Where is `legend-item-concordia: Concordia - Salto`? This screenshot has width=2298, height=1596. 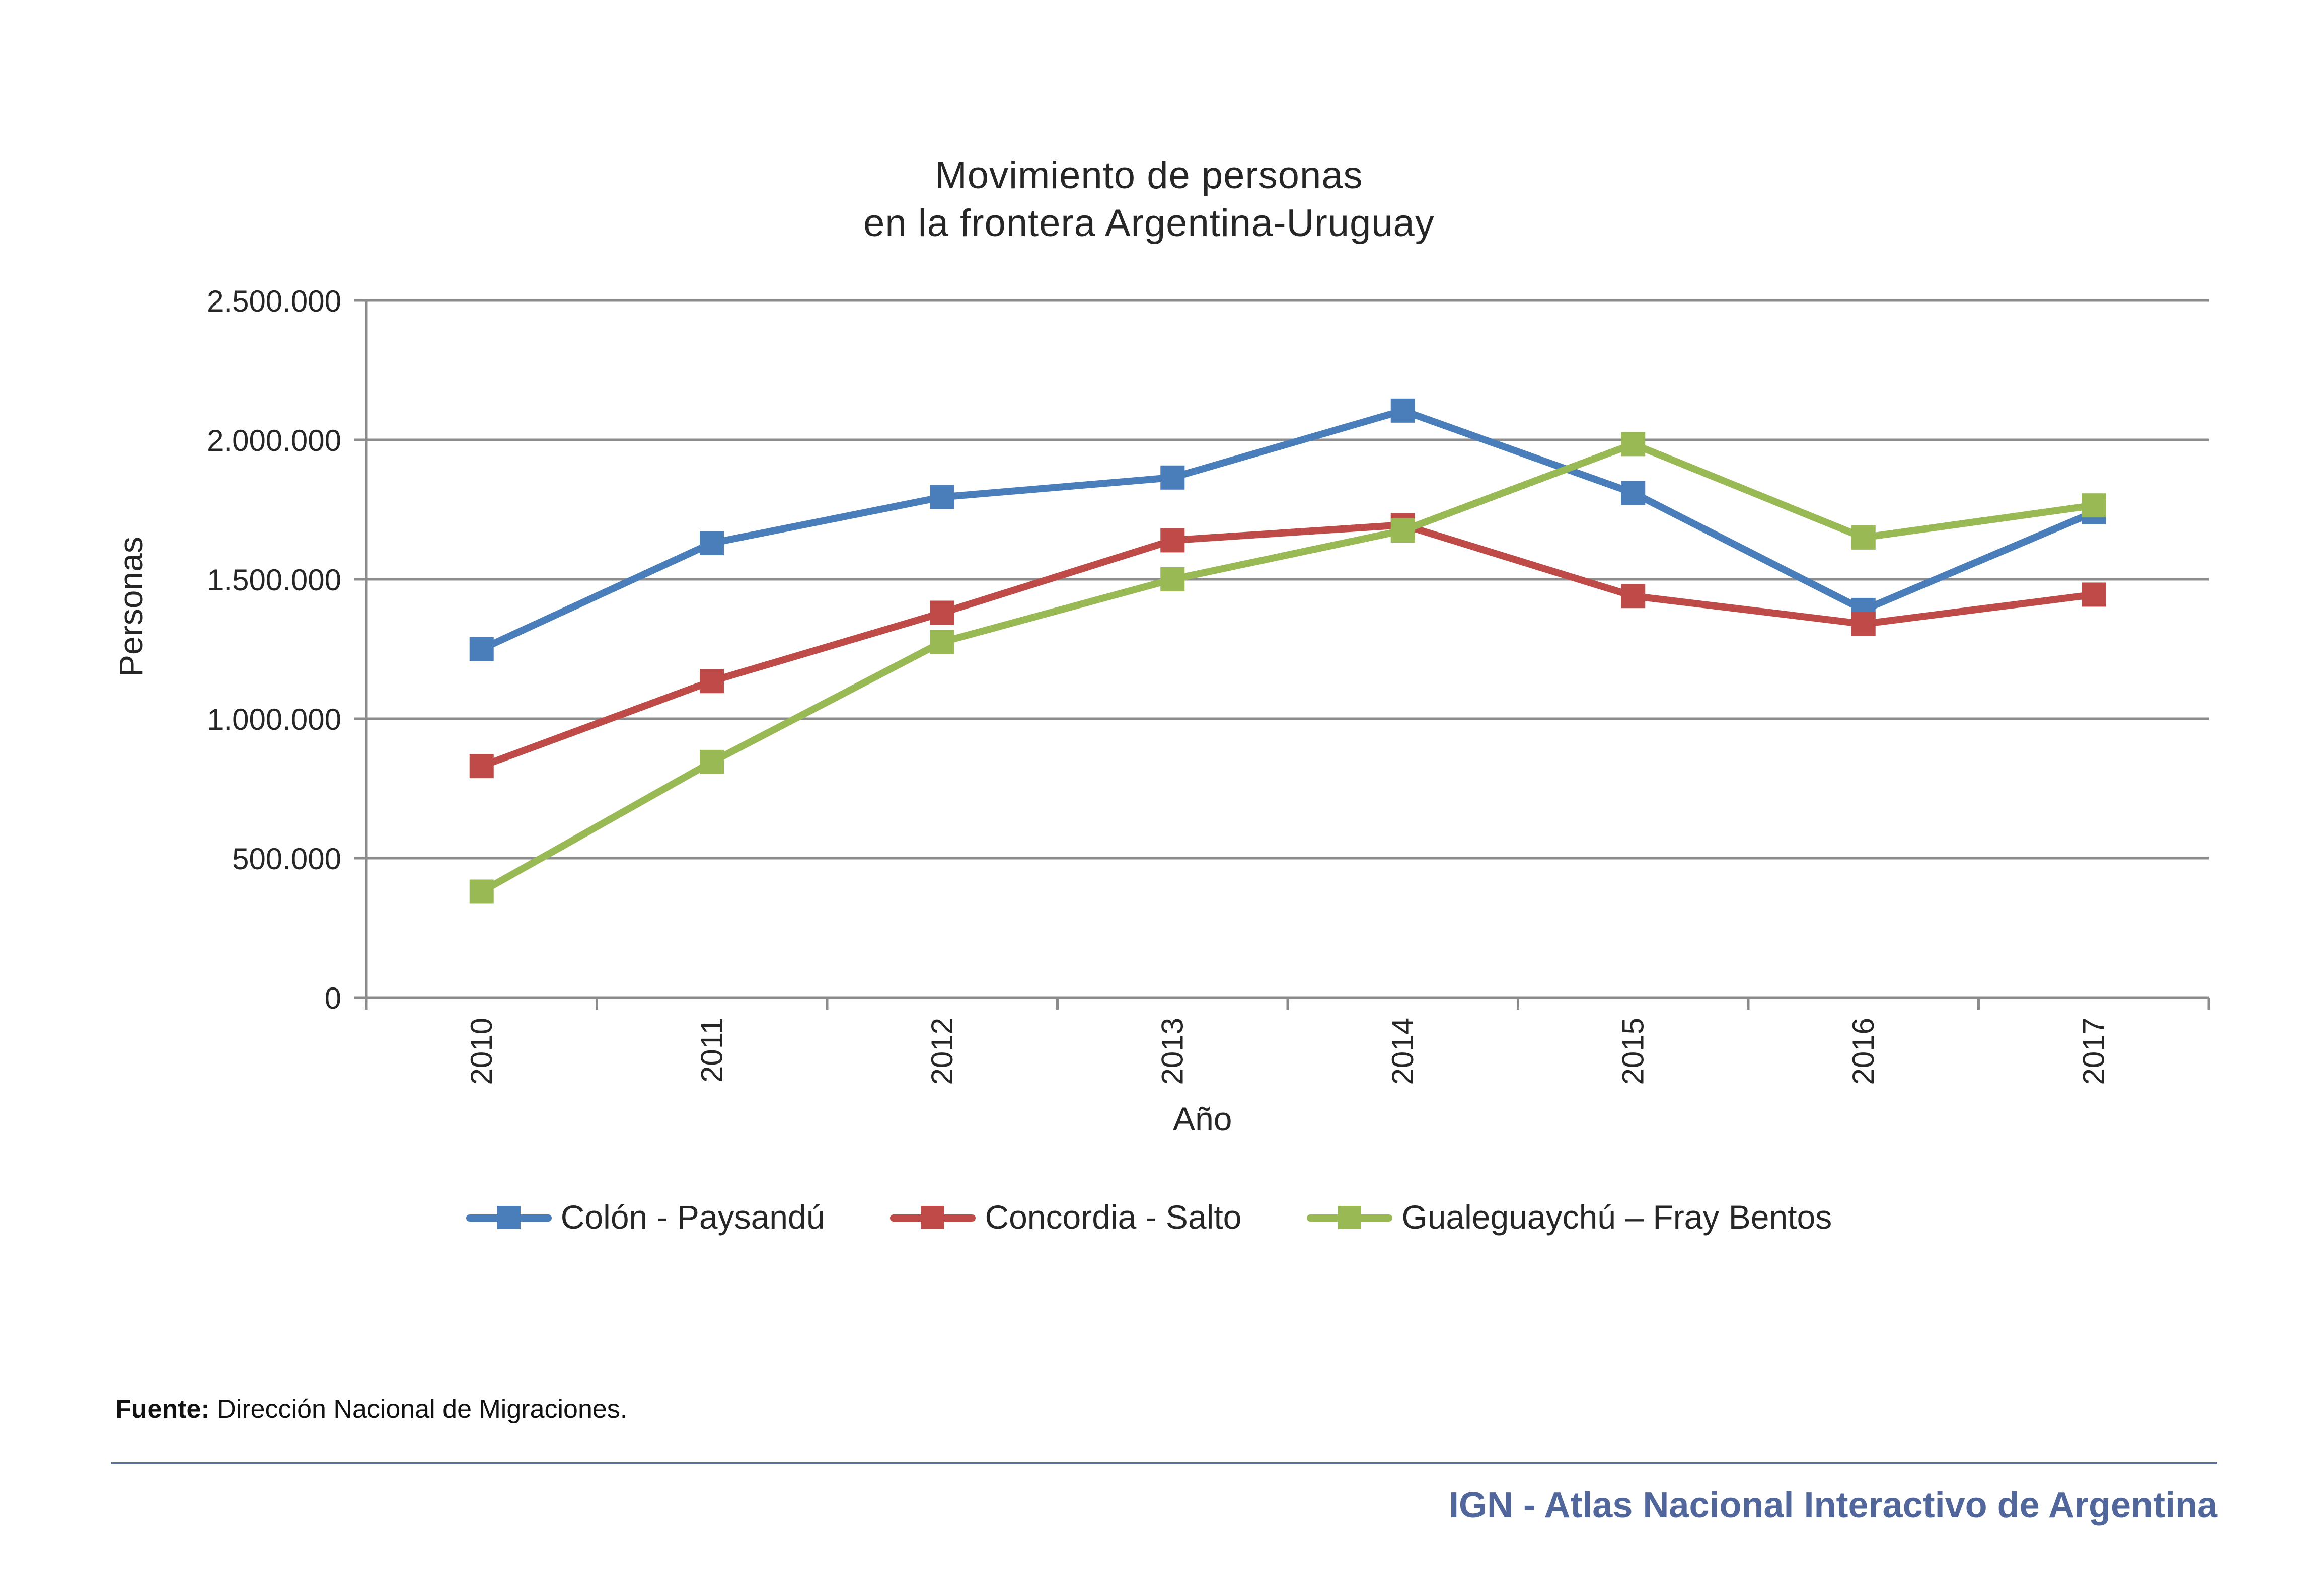
legend-item-concordia: Concordia - Salto is located at coordinates (1065, 1217).